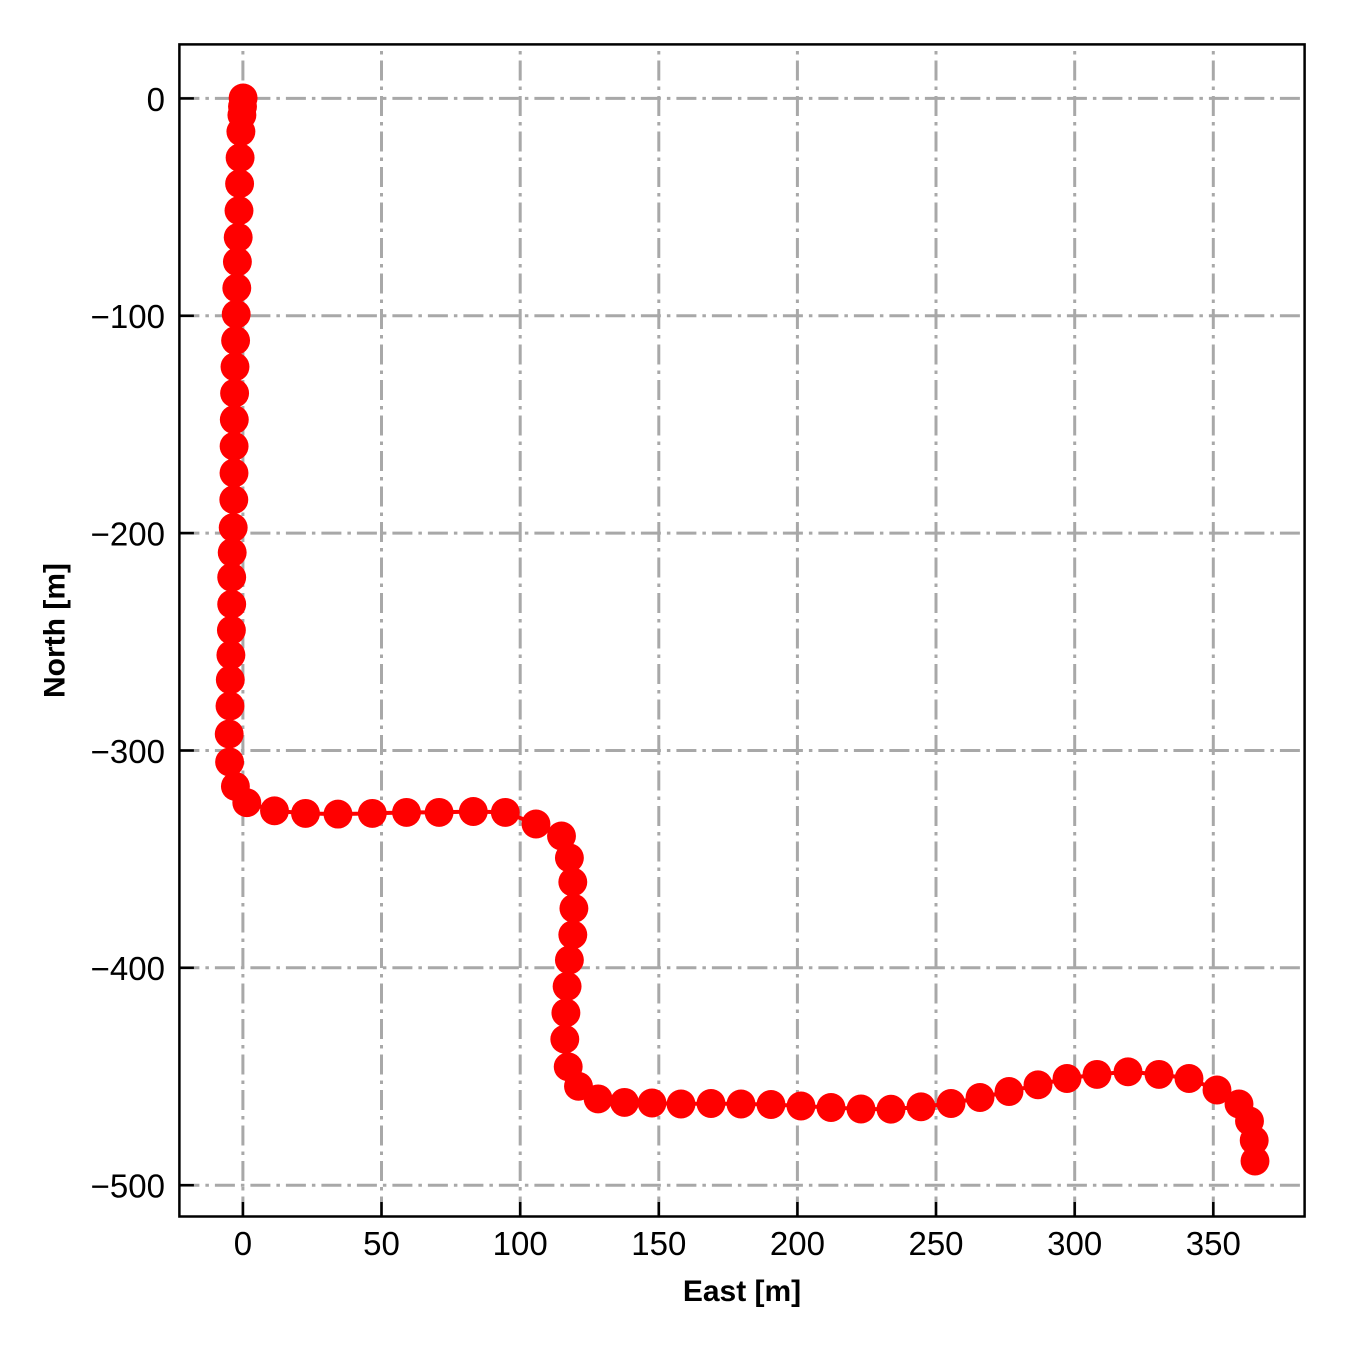  Describe the element at coordinates (55, 630) in the screenshot. I see `svg-text: North [m]` at that location.